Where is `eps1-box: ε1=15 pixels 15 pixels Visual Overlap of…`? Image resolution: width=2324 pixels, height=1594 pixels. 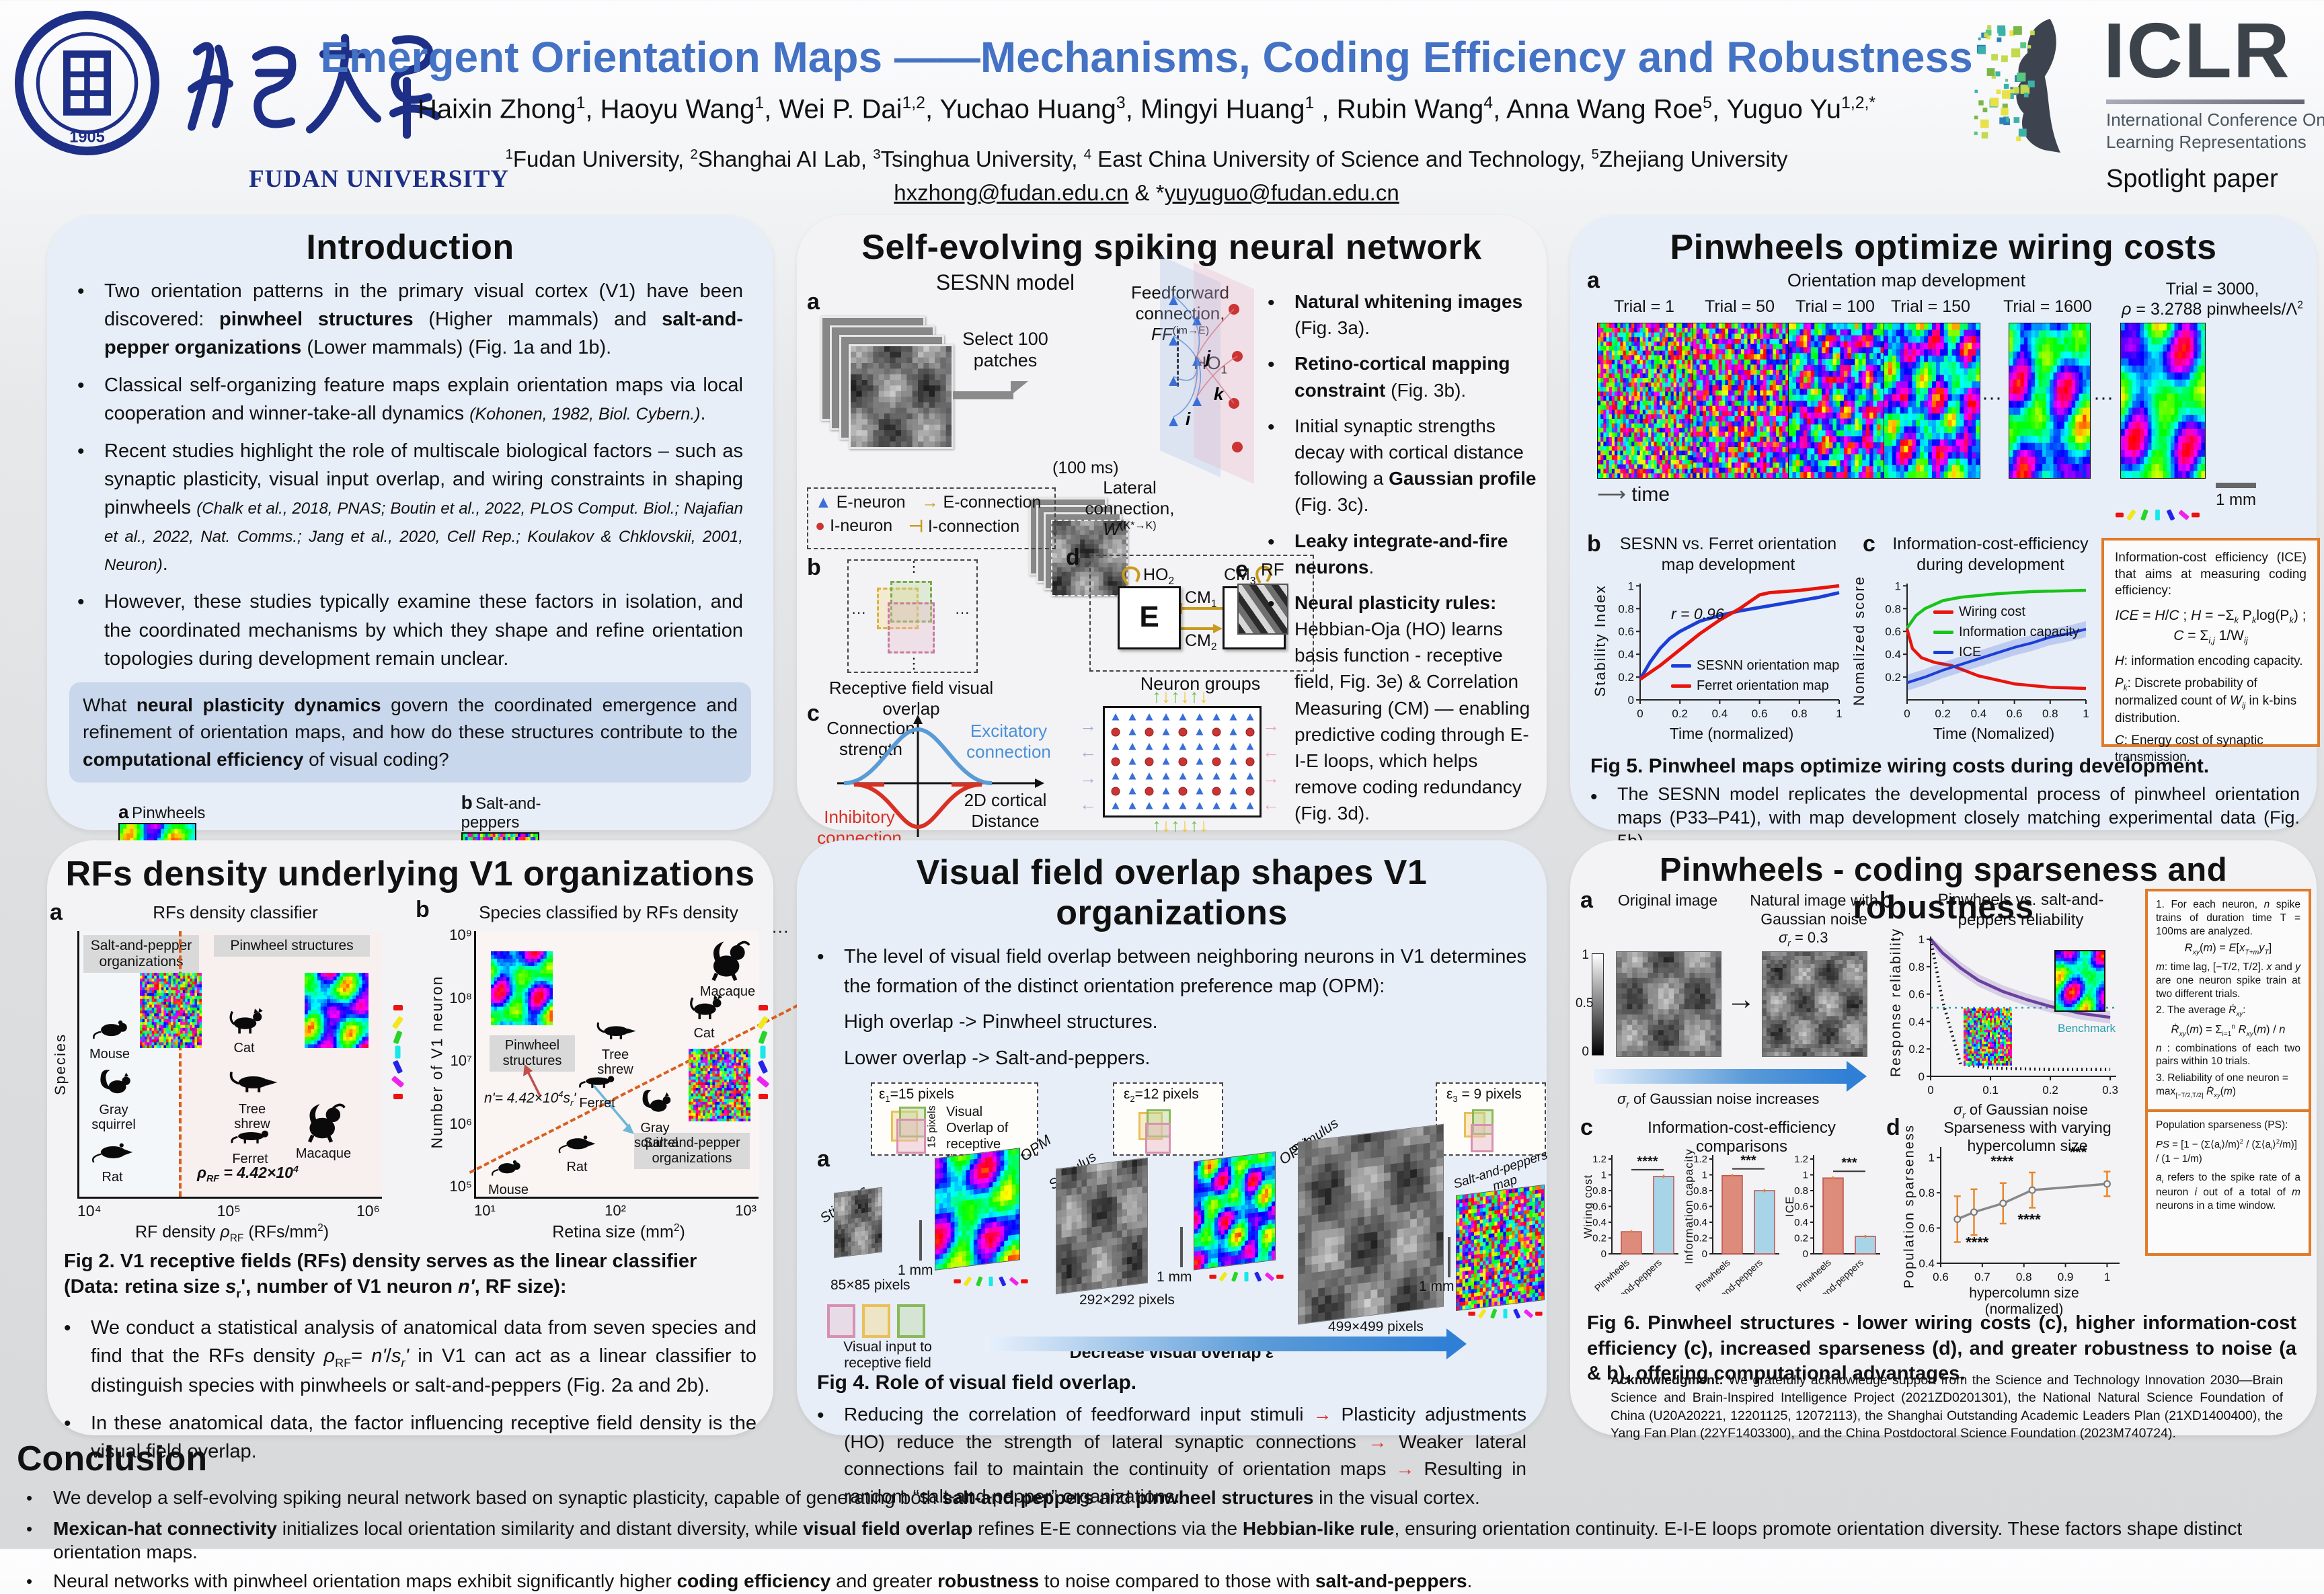 eps1-box: ε1=15 pixels 15 pixels Visual Overlap of… is located at coordinates (955, 1119).